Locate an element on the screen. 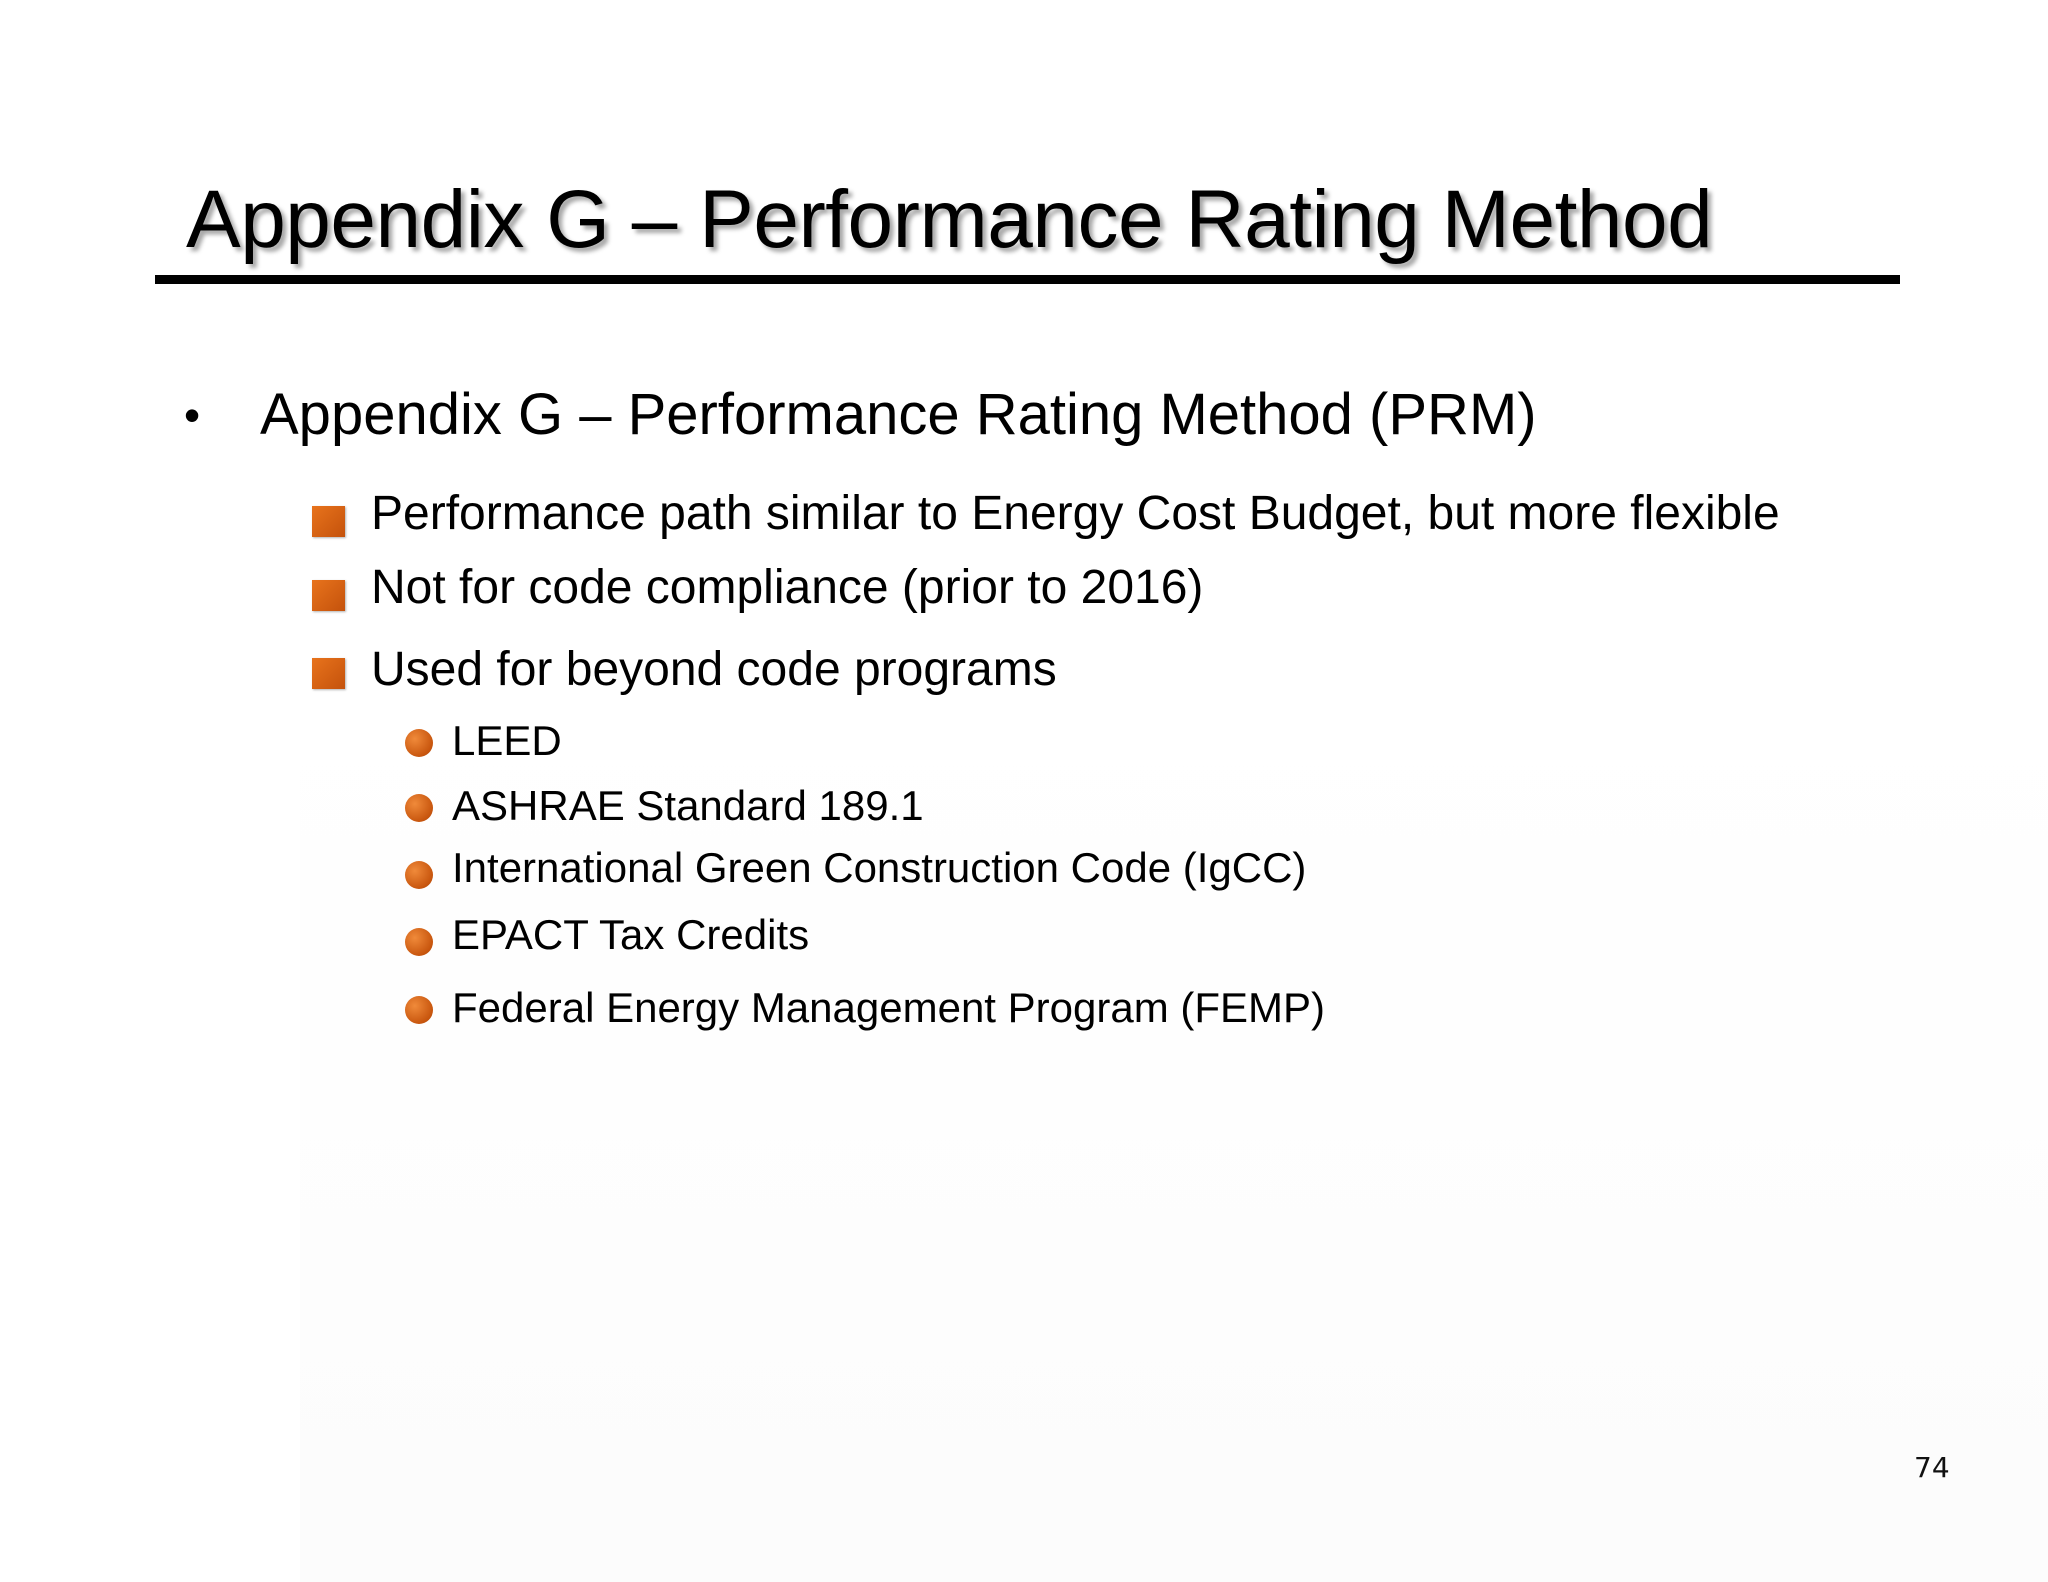  page-number: 74 is located at coordinates (1932, 1467).